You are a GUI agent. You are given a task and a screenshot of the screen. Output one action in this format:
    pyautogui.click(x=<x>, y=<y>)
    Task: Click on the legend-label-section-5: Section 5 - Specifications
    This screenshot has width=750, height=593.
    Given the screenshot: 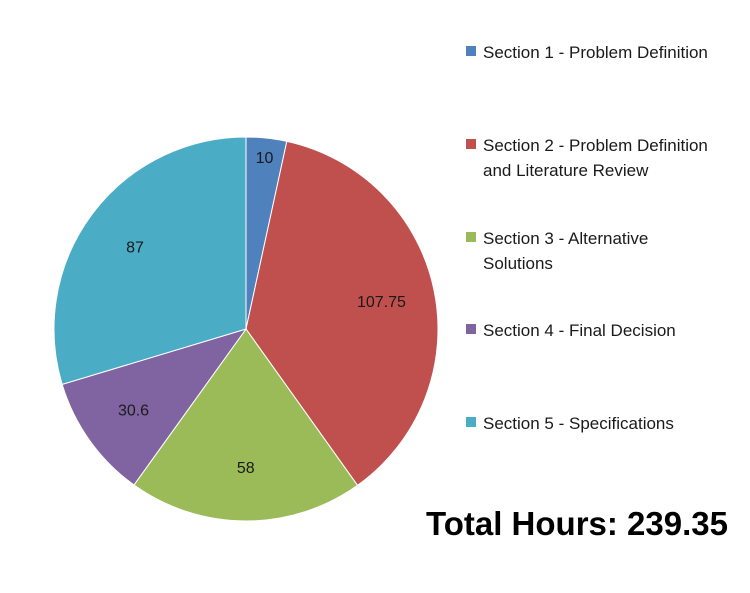 What is the action you would take?
    pyautogui.click(x=578, y=423)
    